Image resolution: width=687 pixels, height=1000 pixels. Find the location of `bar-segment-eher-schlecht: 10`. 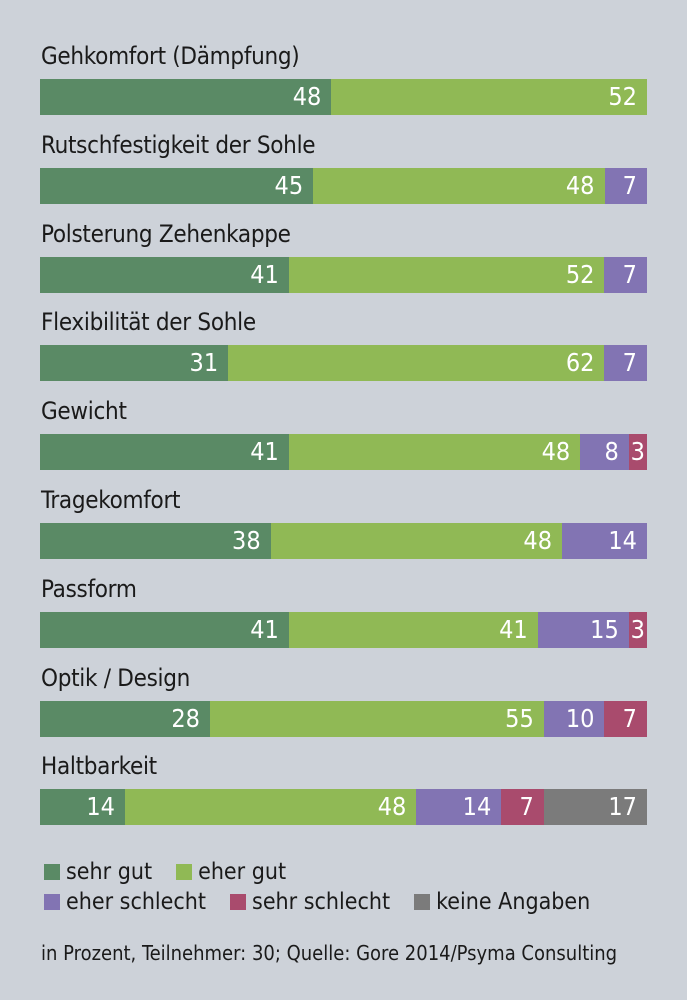

bar-segment-eher-schlecht: 10 is located at coordinates (574, 718).